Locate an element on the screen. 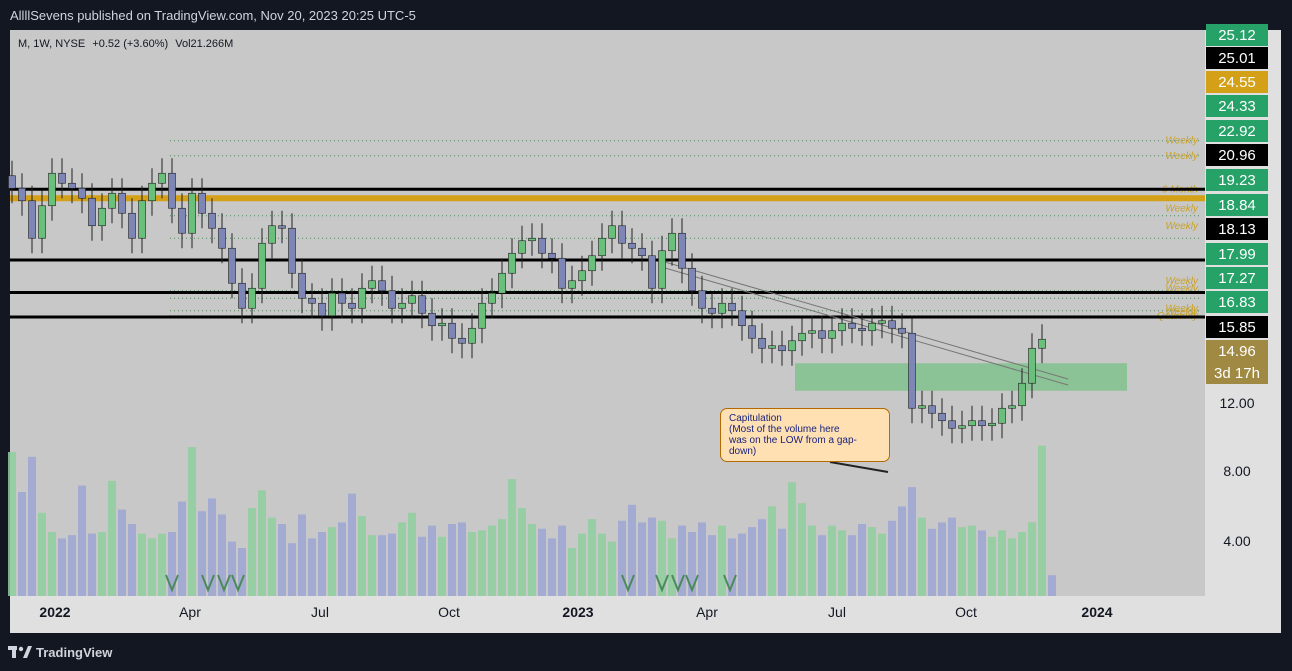 The width and height of the screenshot is (1292, 671). tradingview-logo-icon is located at coordinates (20, 652).